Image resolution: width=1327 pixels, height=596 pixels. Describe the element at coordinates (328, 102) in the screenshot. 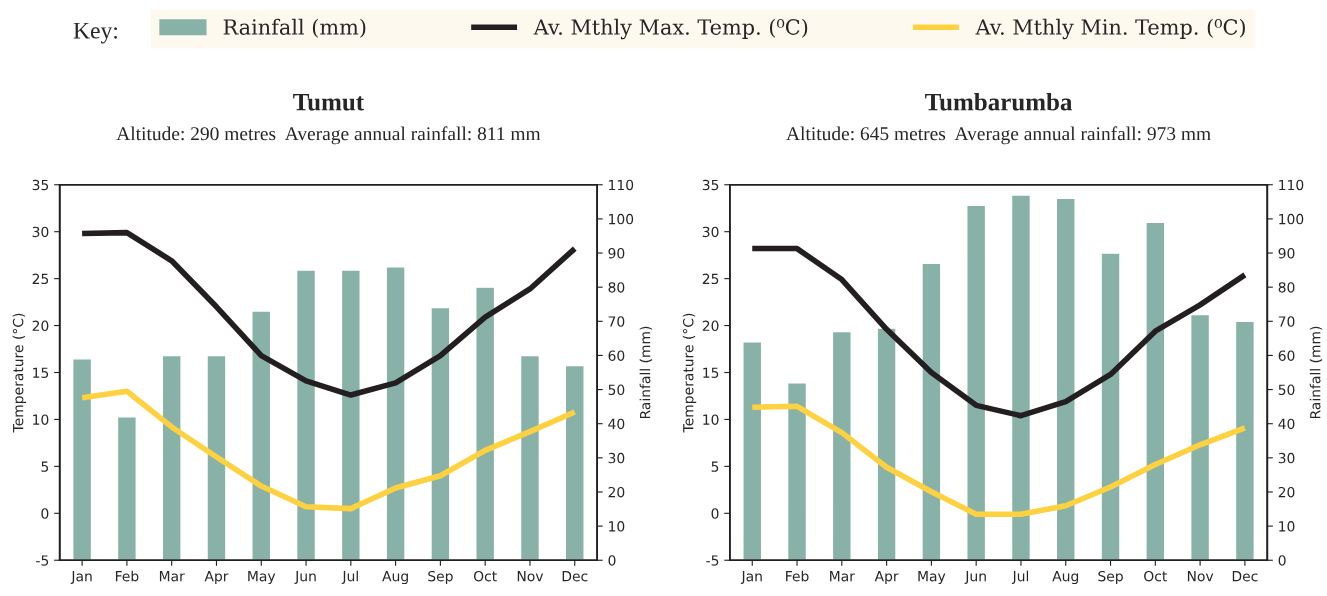

I see `chart-title: Tumut` at that location.